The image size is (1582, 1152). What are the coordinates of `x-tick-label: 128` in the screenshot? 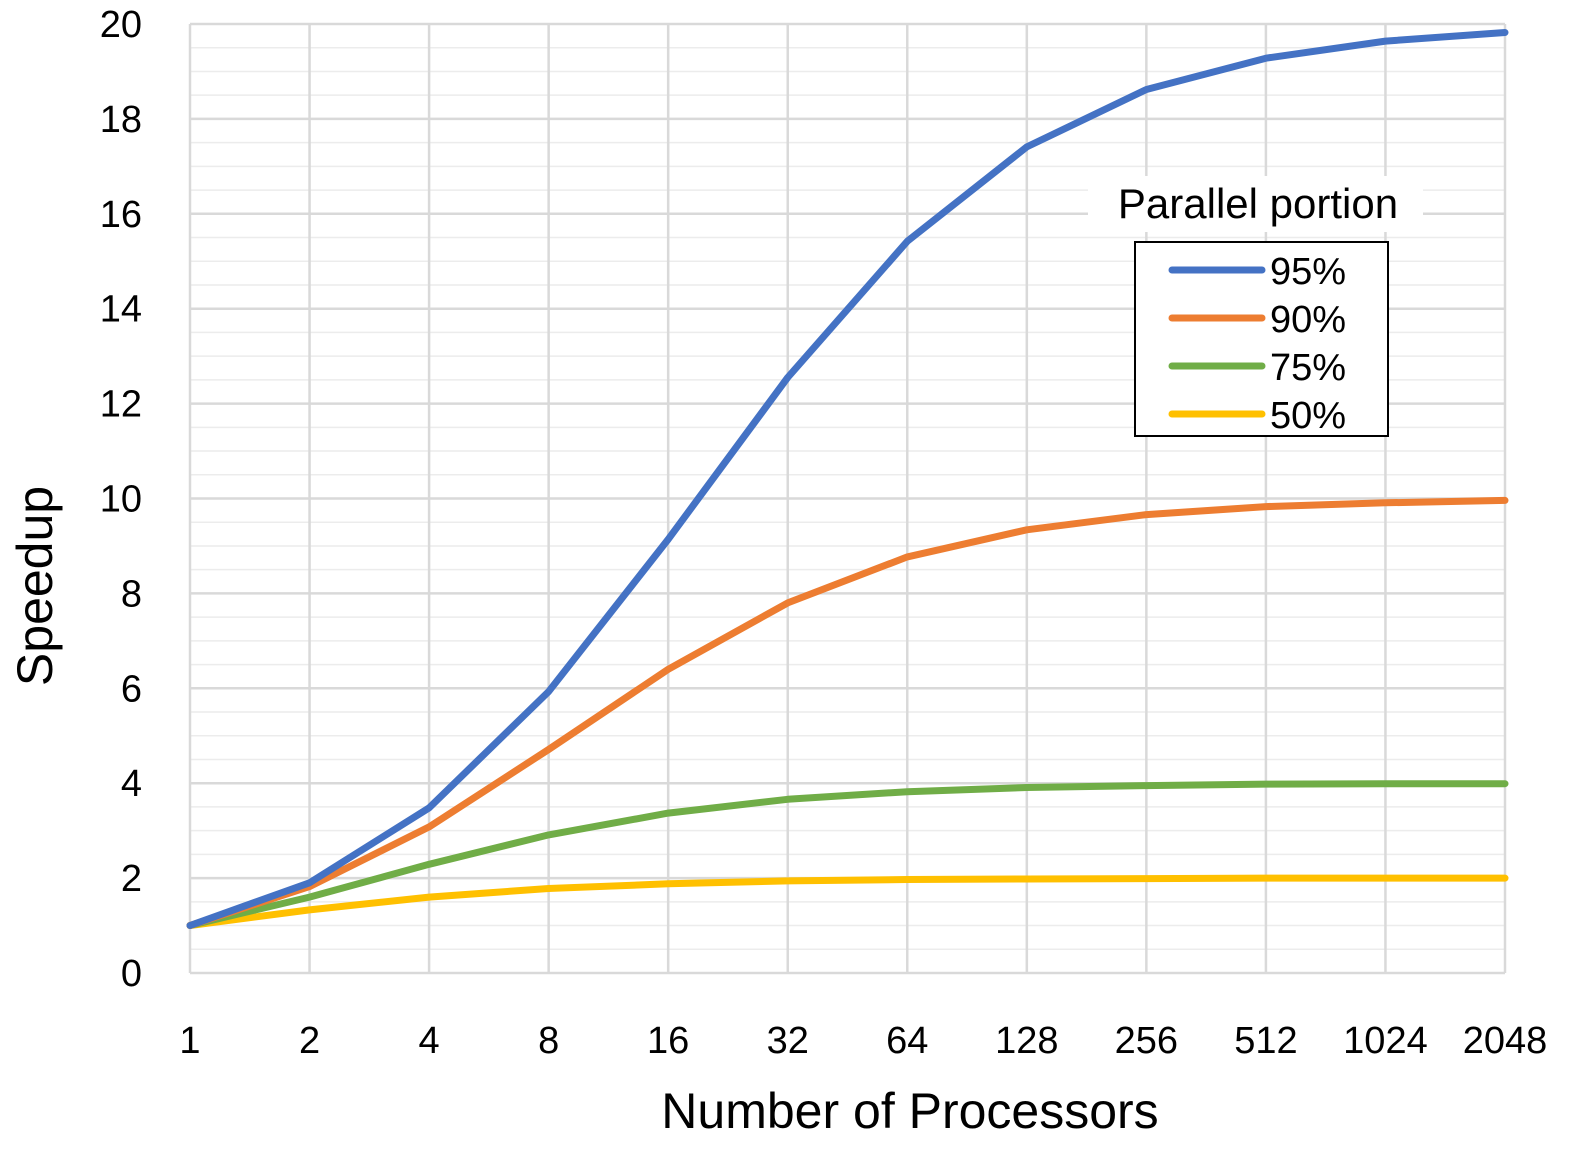 It's located at (1026, 1041).